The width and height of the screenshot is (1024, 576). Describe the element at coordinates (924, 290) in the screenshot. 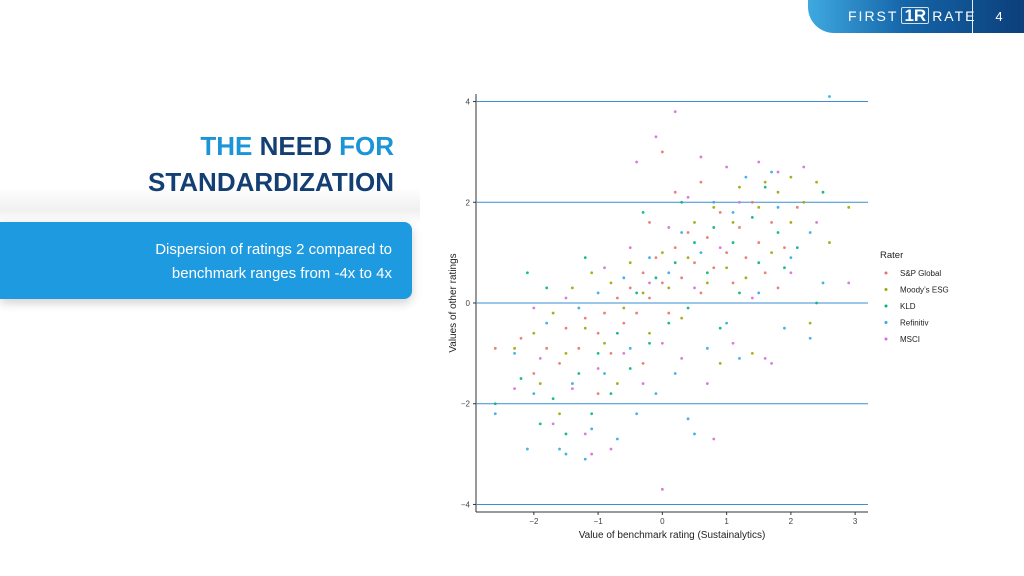

I see `legend-label: Moody’s ESG` at that location.